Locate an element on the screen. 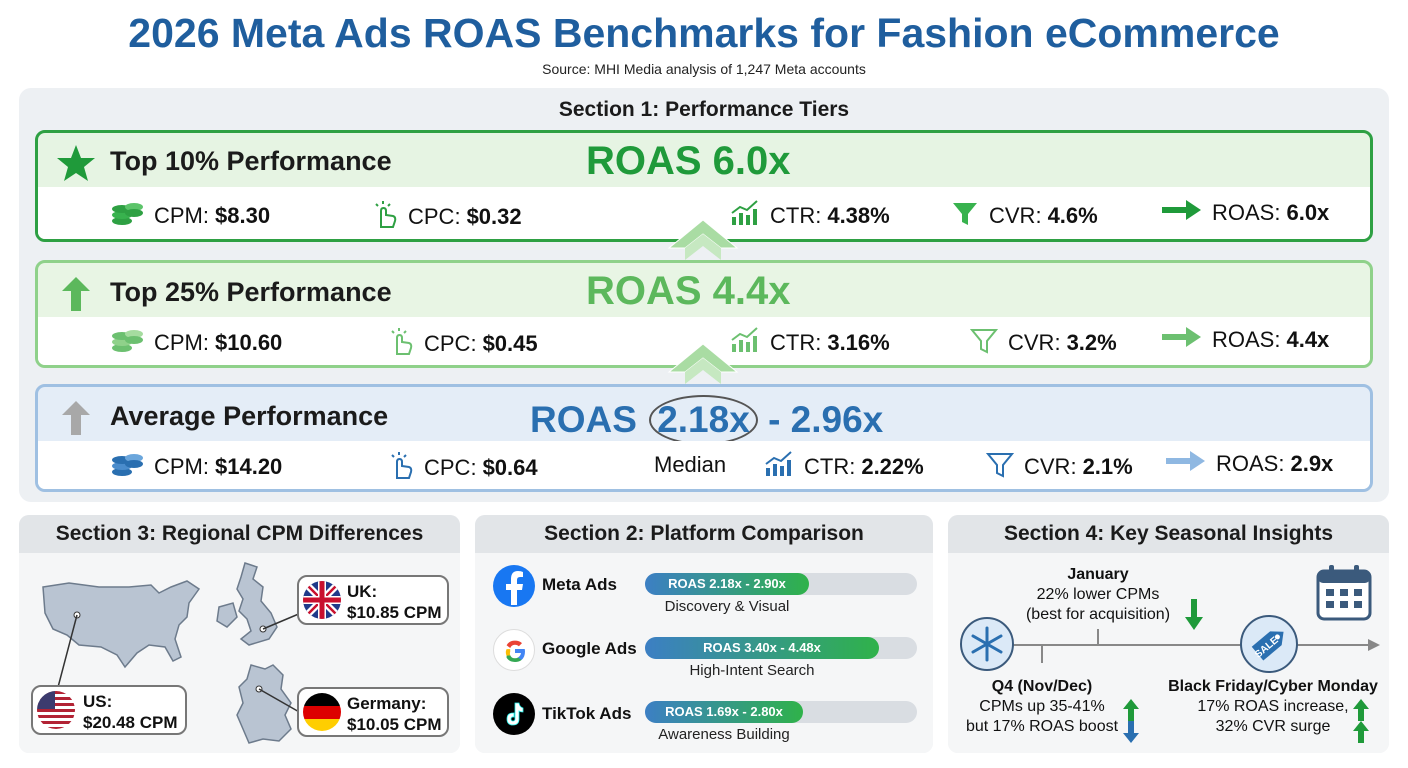  platform-note: Awareness Building is located at coordinates (724, 734).